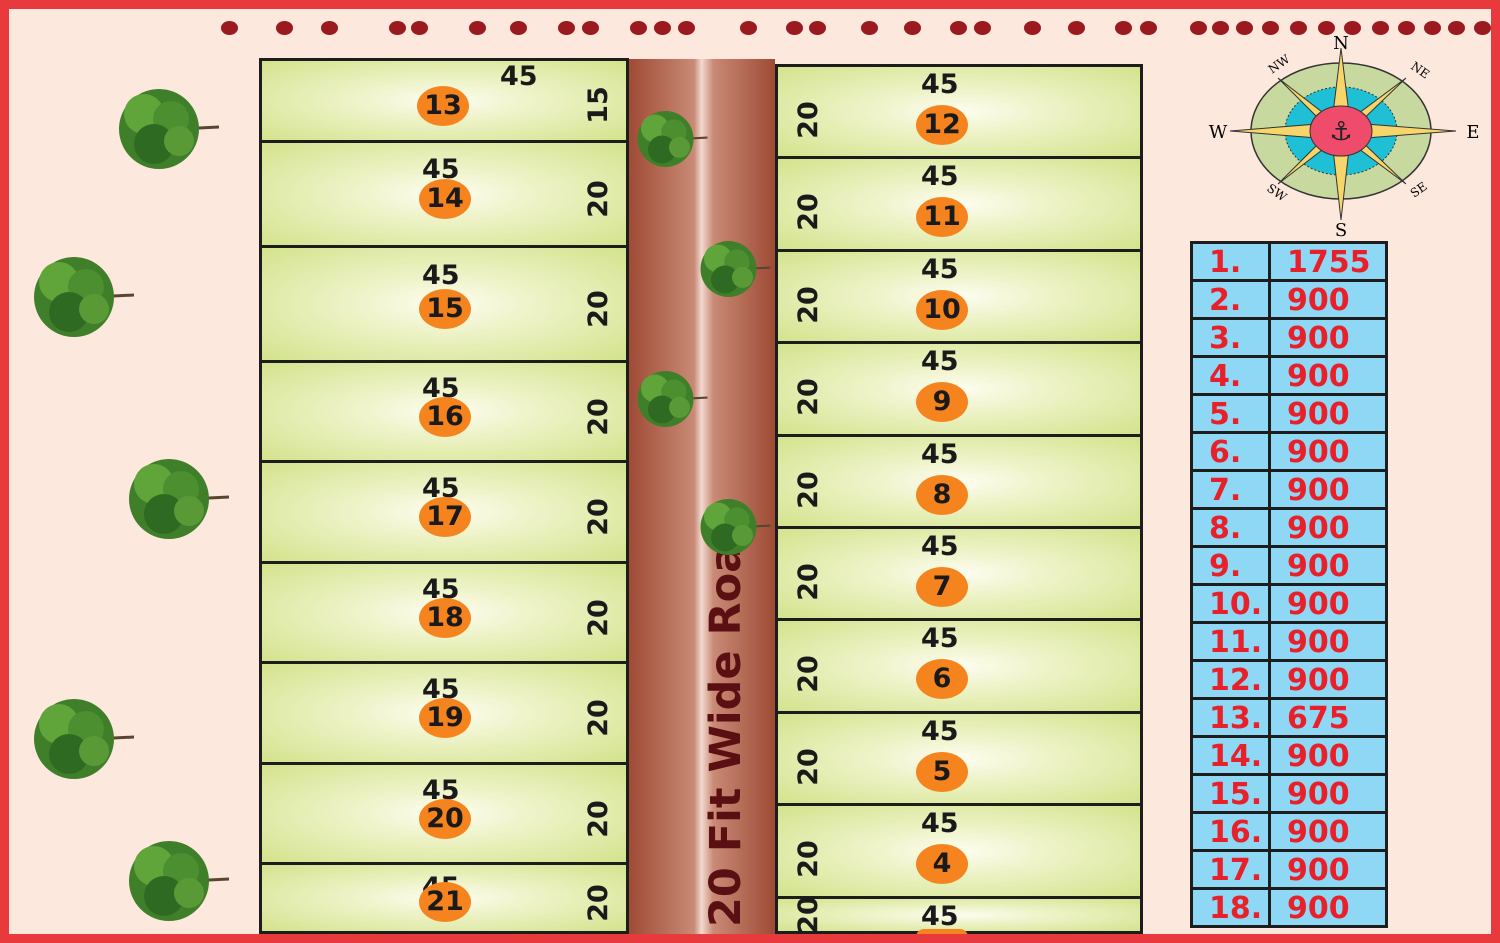  Describe the element at coordinates (1230, 565) in the screenshot. I see `plot-number-cell: 9.` at that location.